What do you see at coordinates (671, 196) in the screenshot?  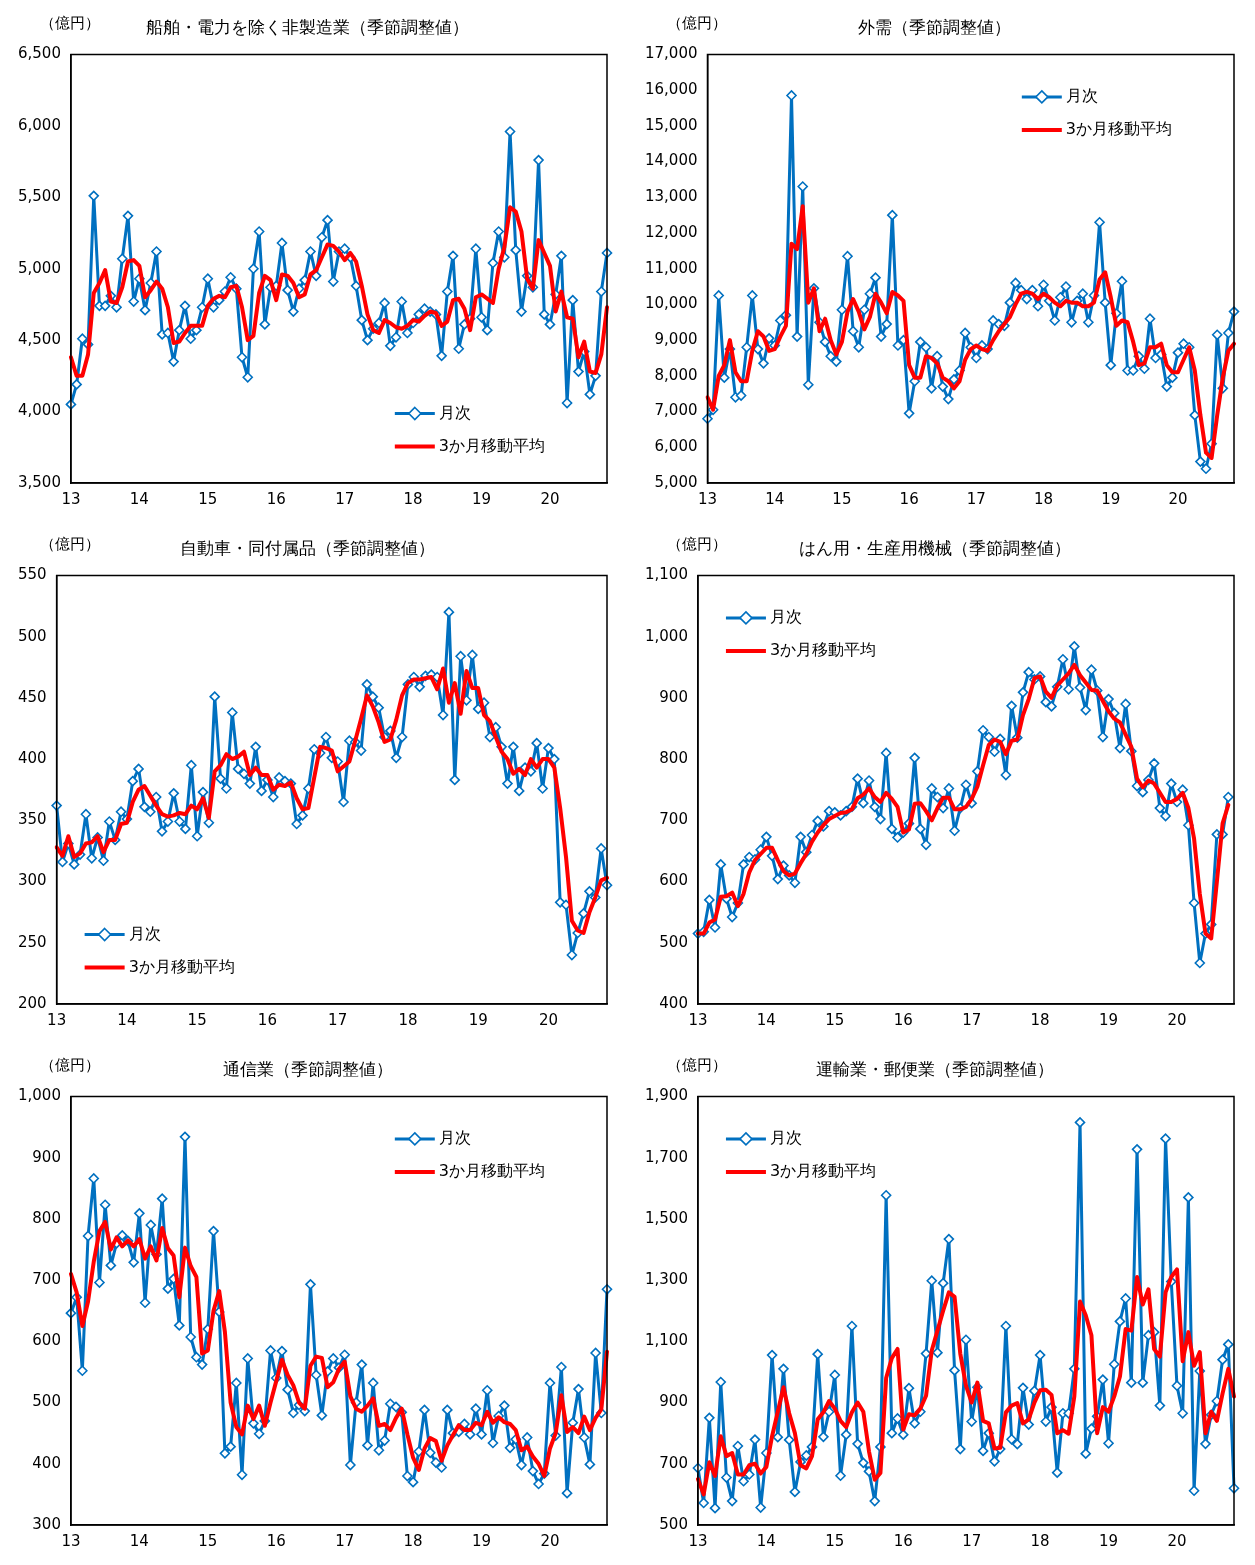 I see `y-tick-label: 13,000` at bounding box center [671, 196].